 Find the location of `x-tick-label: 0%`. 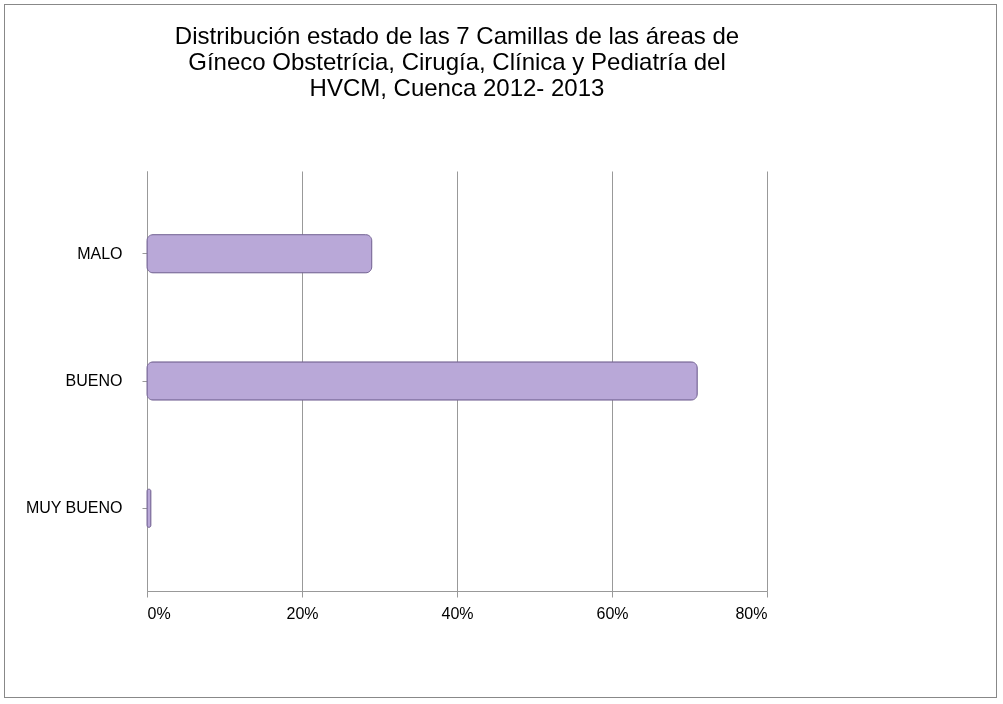

x-tick-label: 0% is located at coordinates (159, 613).